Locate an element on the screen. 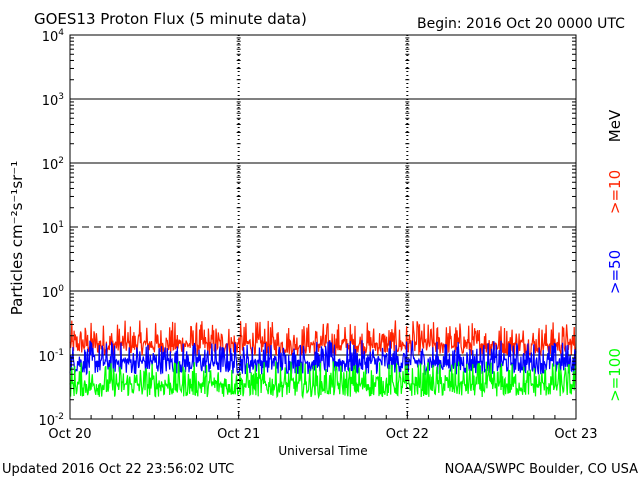 The image size is (640, 480). legend-entry: >=100 is located at coordinates (615, 375).